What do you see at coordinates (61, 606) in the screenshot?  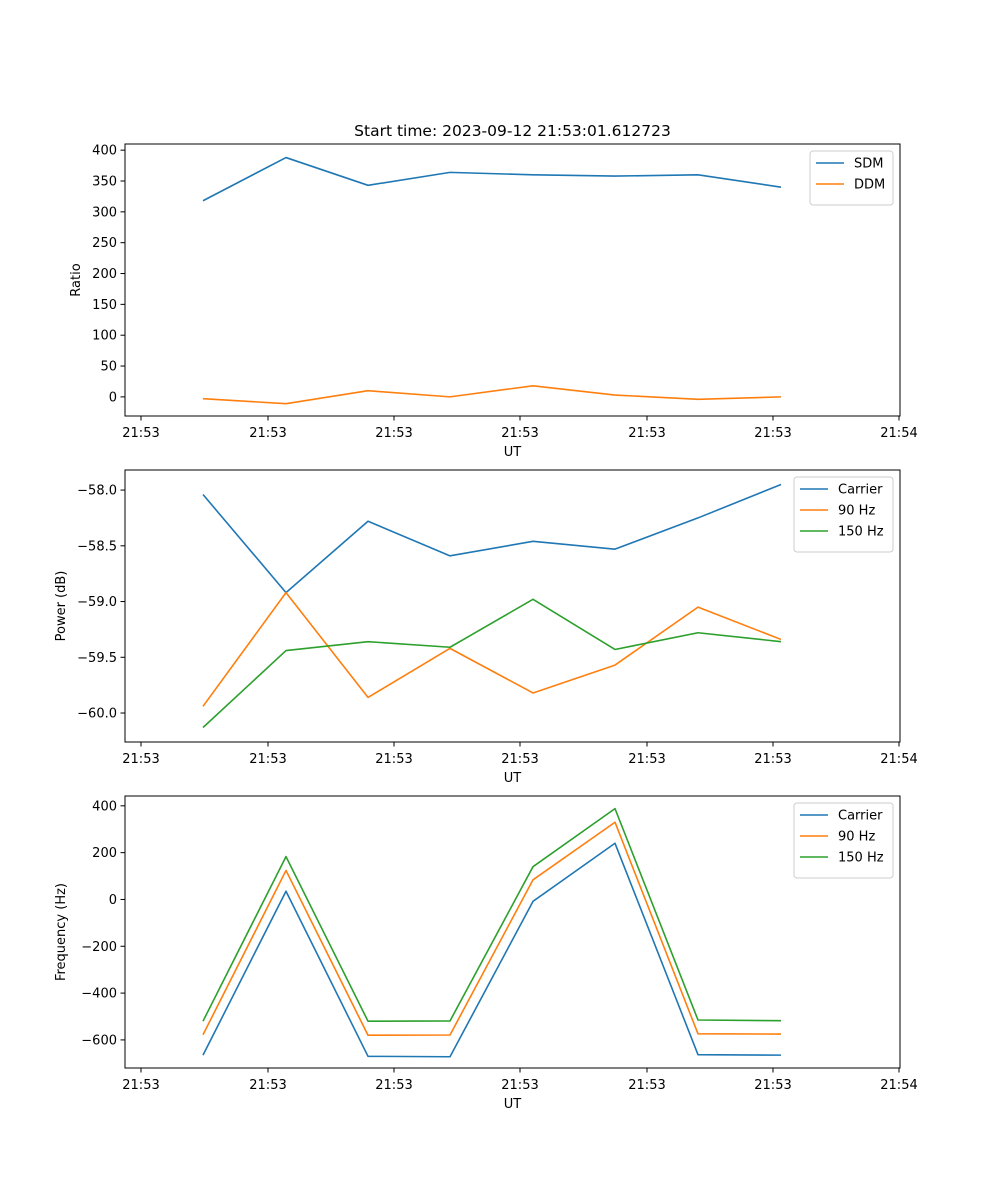 I see `y-axis-label: Power (dB)` at bounding box center [61, 606].